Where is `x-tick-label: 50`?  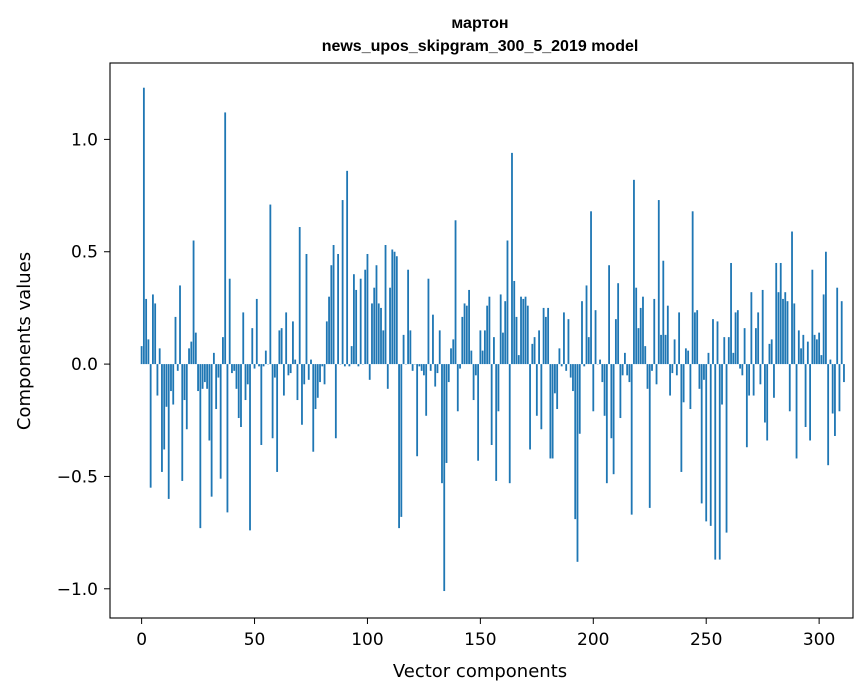 x-tick-label: 50 is located at coordinates (255, 640).